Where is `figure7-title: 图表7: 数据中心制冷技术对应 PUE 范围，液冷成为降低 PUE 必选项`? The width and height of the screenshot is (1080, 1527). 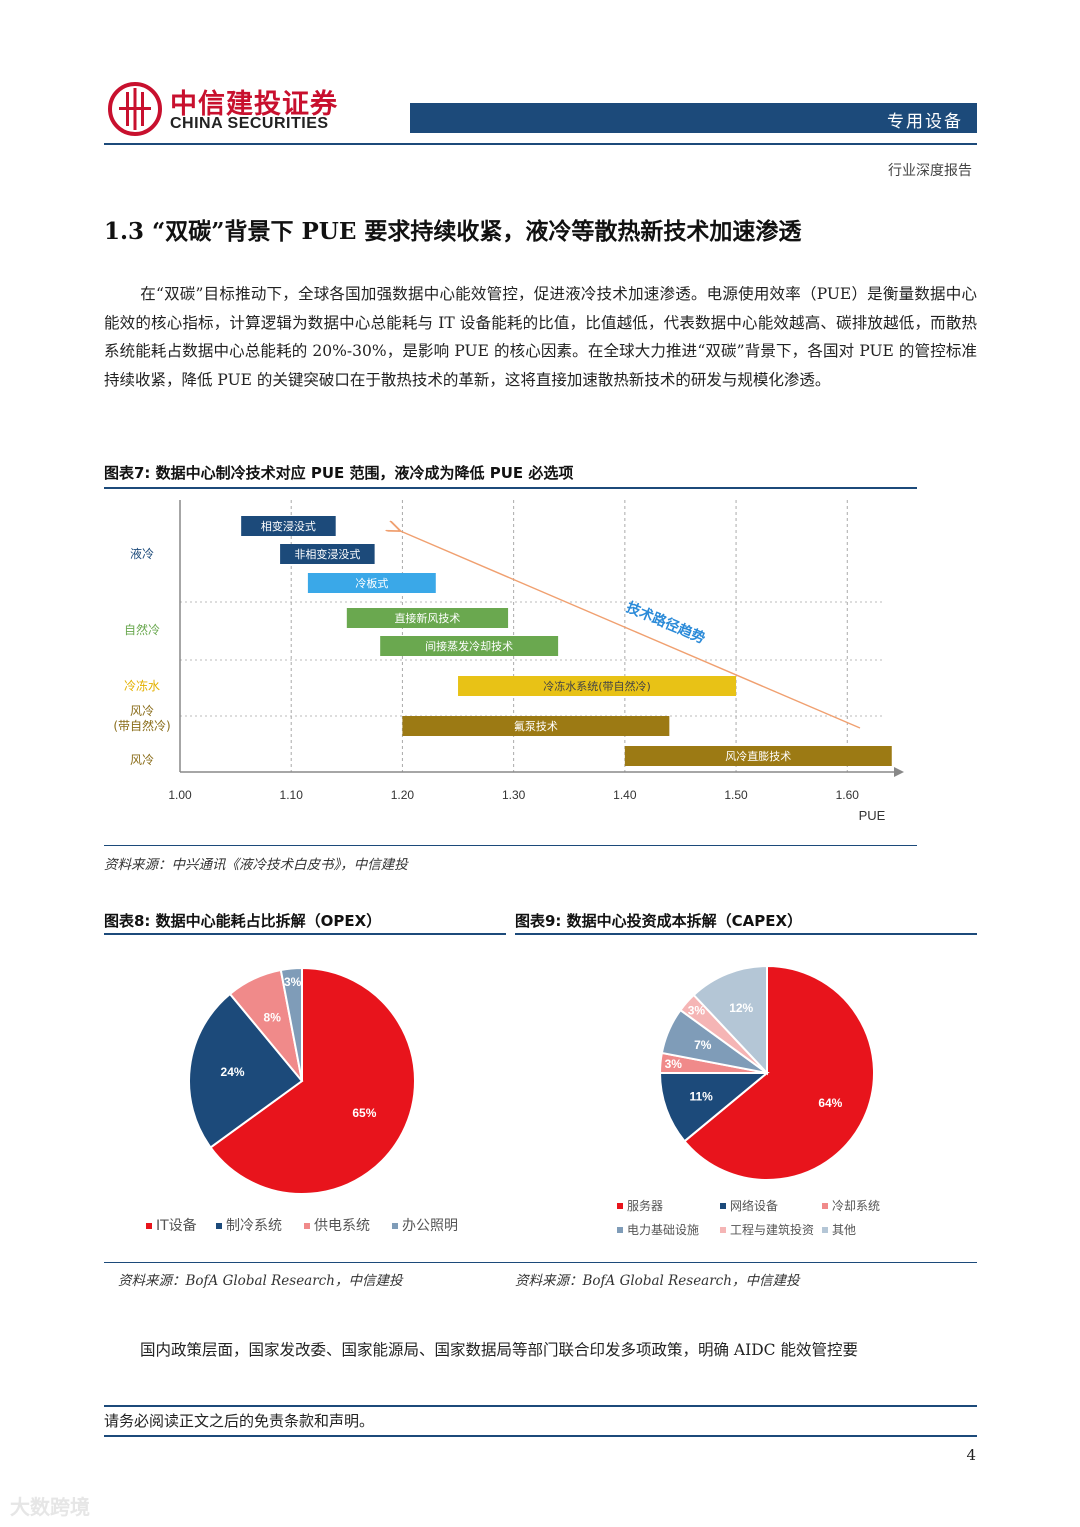 figure7-title: 图表7: 数据中心制冷技术对应 PUE 范围，液冷成为降低 PUE 必选项 is located at coordinates (339, 473).